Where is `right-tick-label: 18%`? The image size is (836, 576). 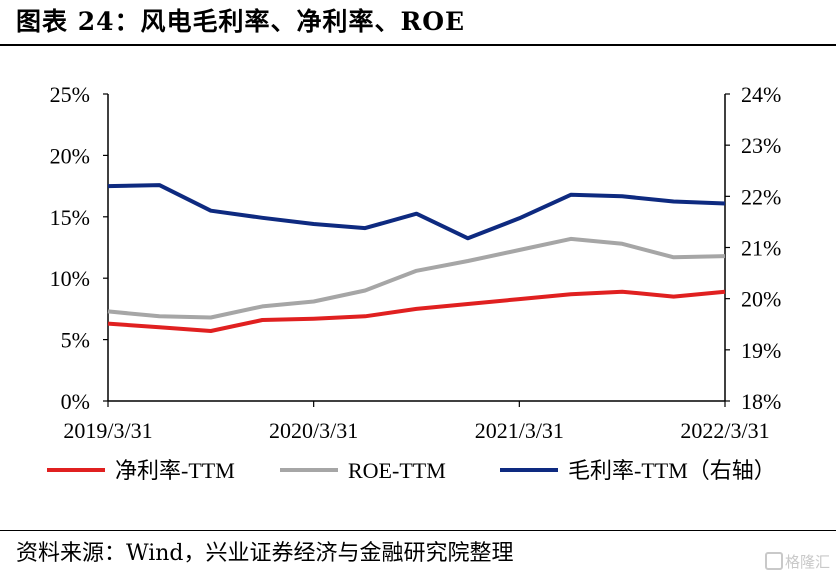
right-tick-label: 18% is located at coordinates (761, 401).